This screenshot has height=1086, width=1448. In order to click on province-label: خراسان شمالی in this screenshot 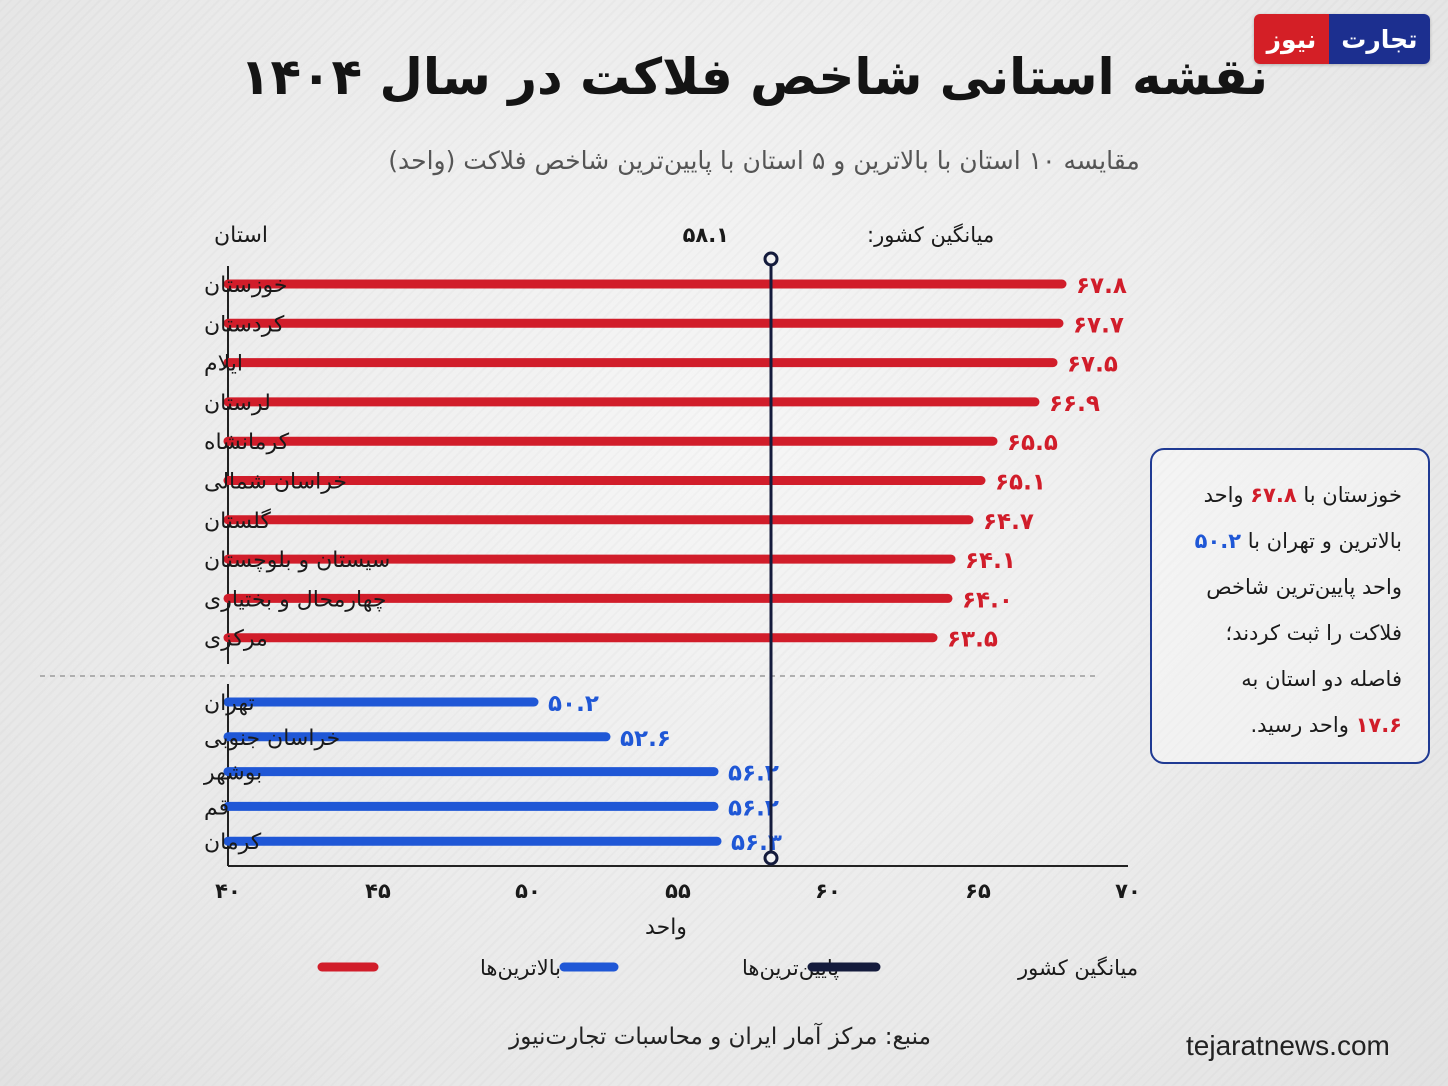, I will do `click(275, 482)`.